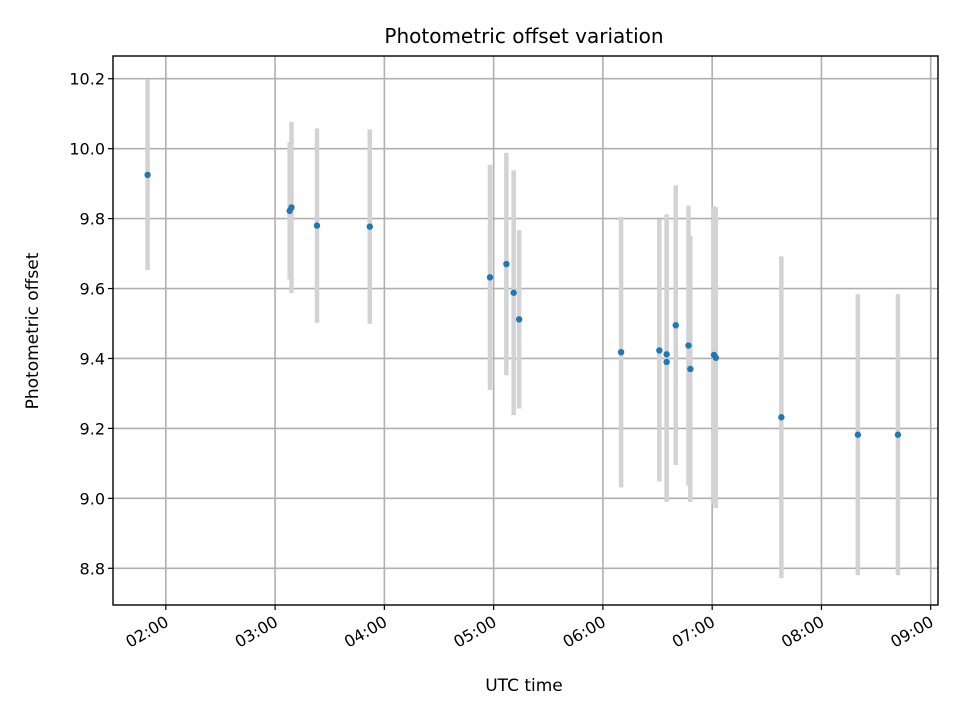 This screenshot has height=725, width=960. Describe the element at coordinates (92, 358) in the screenshot. I see `y-tick-label: 9.4` at that location.